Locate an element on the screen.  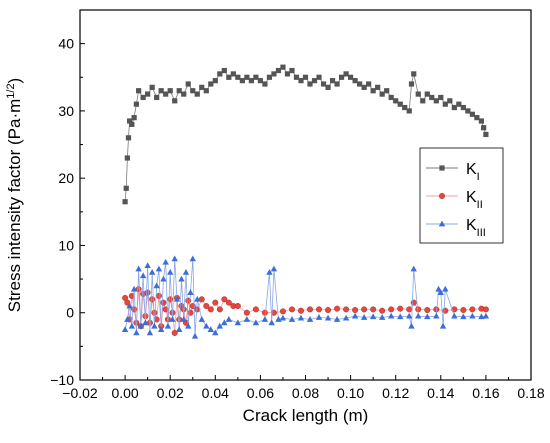
legend-label: KI is located at coordinates (473, 172).